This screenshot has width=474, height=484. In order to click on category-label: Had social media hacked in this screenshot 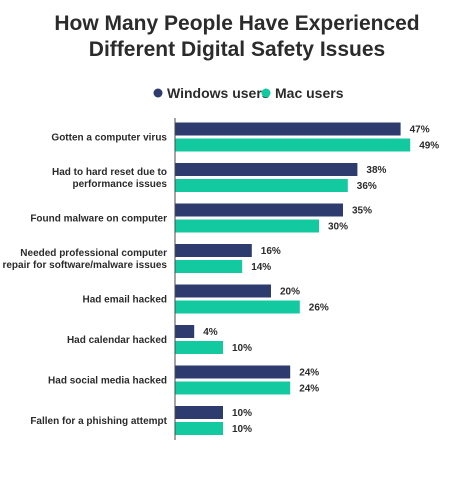, I will do `click(107, 381)`.